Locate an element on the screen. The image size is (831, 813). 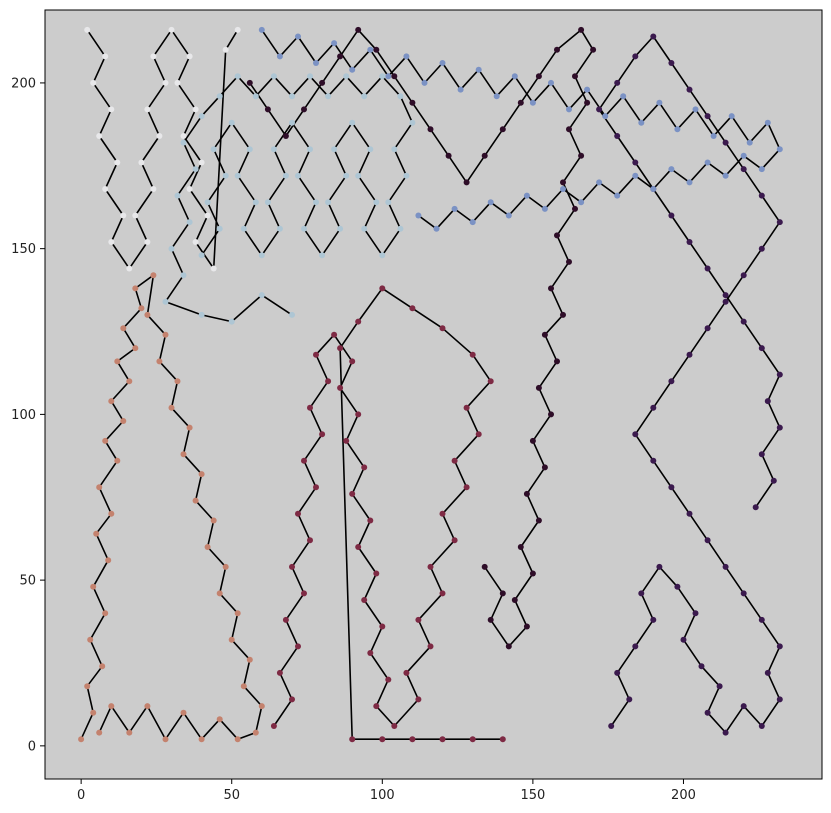
y-tick-label: 50 is located at coordinates (27, 581).